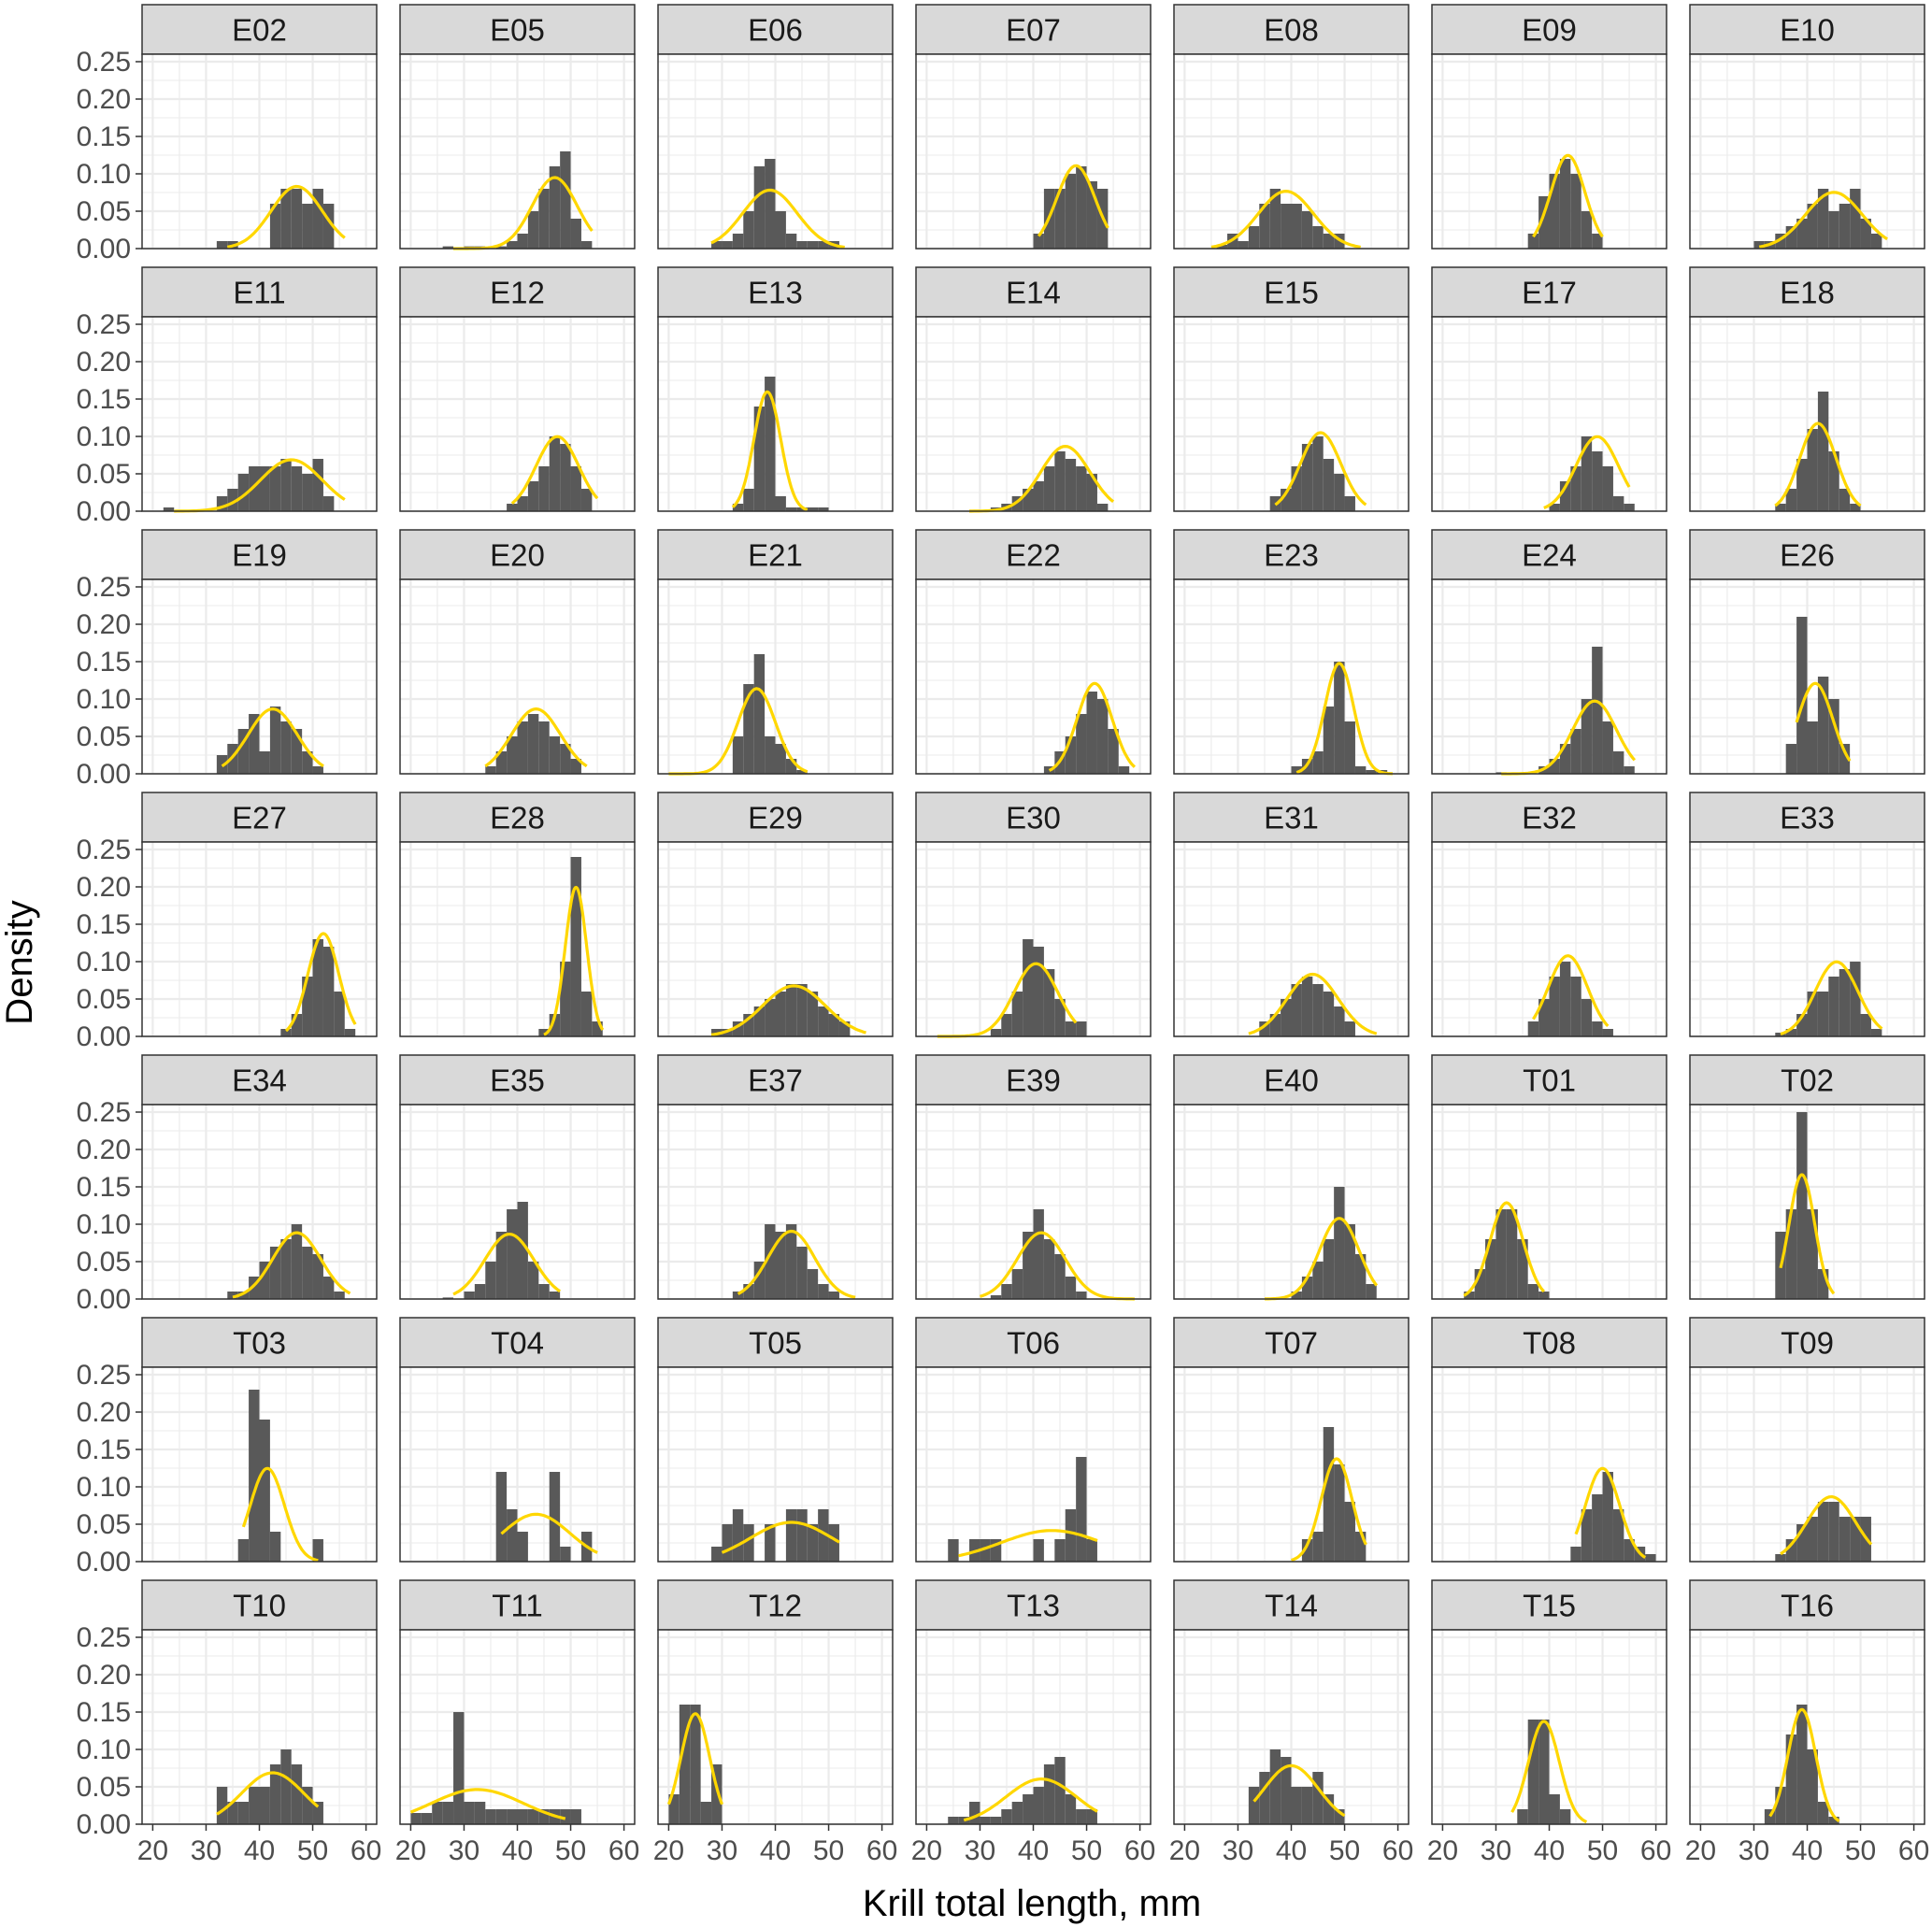  I want to click on facet-panel-t05: T05, so click(775, 1440).